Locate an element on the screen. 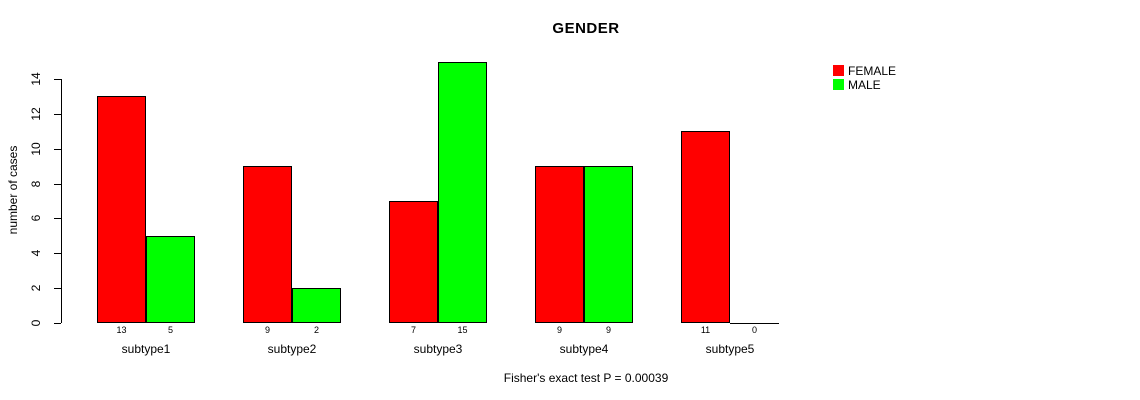 Image resolution: width=1140 pixels, height=400 pixels. bar-male-subtype1 is located at coordinates (170, 279).